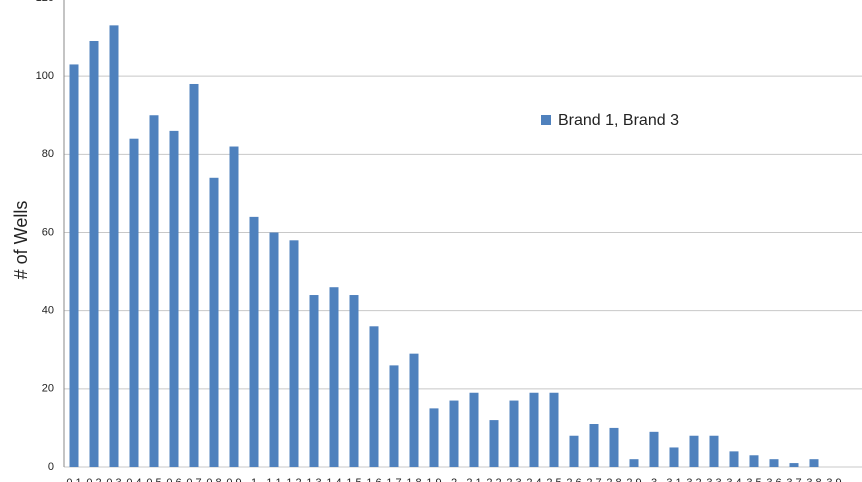 The height and width of the screenshot is (482, 862). I want to click on x-tick-label: 3.3, so click(713, 479).